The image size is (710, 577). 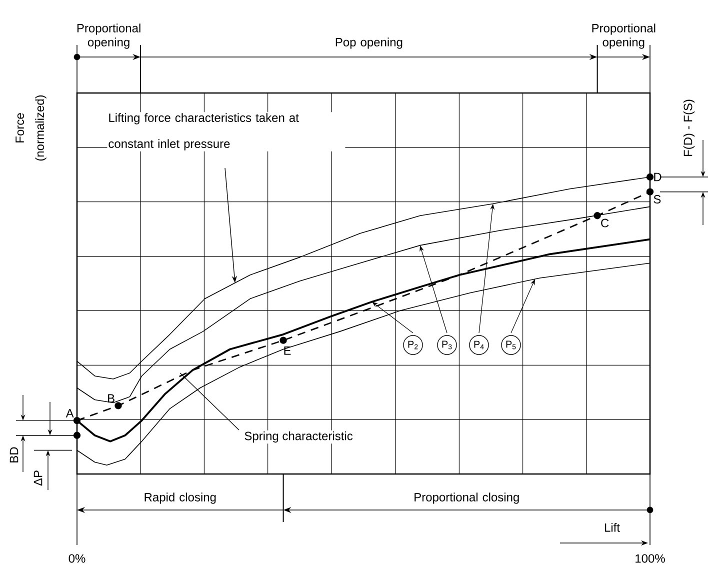 What do you see at coordinates (14, 454) in the screenshot?
I see `text: BD` at bounding box center [14, 454].